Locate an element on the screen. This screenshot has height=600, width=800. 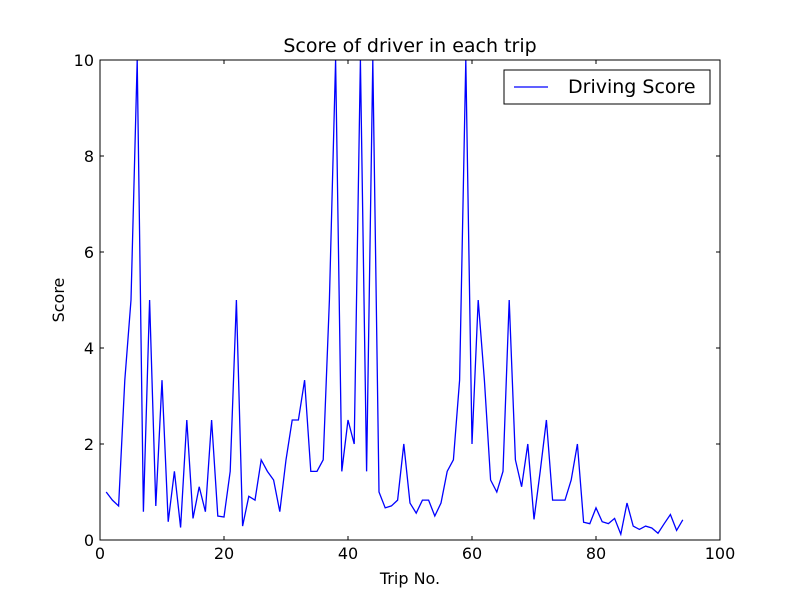
y-tick-label: 10 is located at coordinates (84, 60).